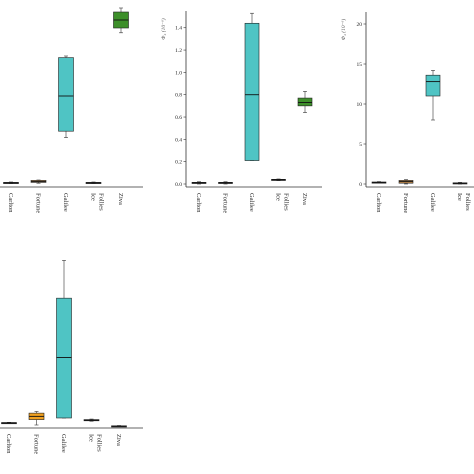 This screenshot has height=474, width=474. What do you see at coordinates (178, 185) in the screenshot?
I see `y-tick-label: 0.0` at bounding box center [178, 185].